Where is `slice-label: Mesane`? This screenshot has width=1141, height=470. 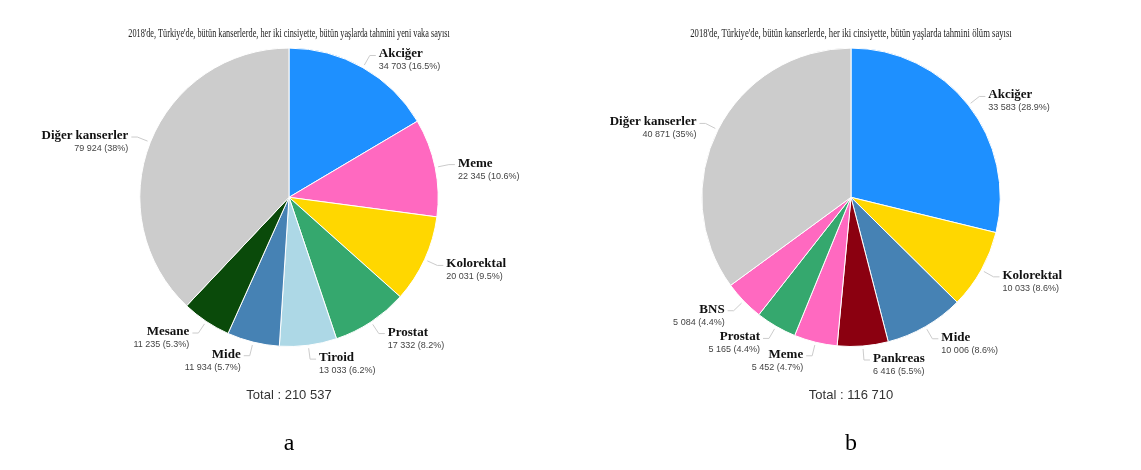 slice-label: Mesane is located at coordinates (168, 331).